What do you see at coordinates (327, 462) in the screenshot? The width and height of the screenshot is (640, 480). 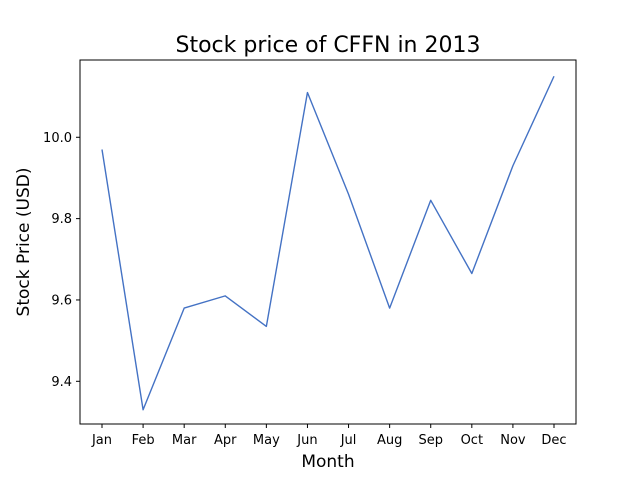 I see `x-axis-label: Month` at bounding box center [327, 462].